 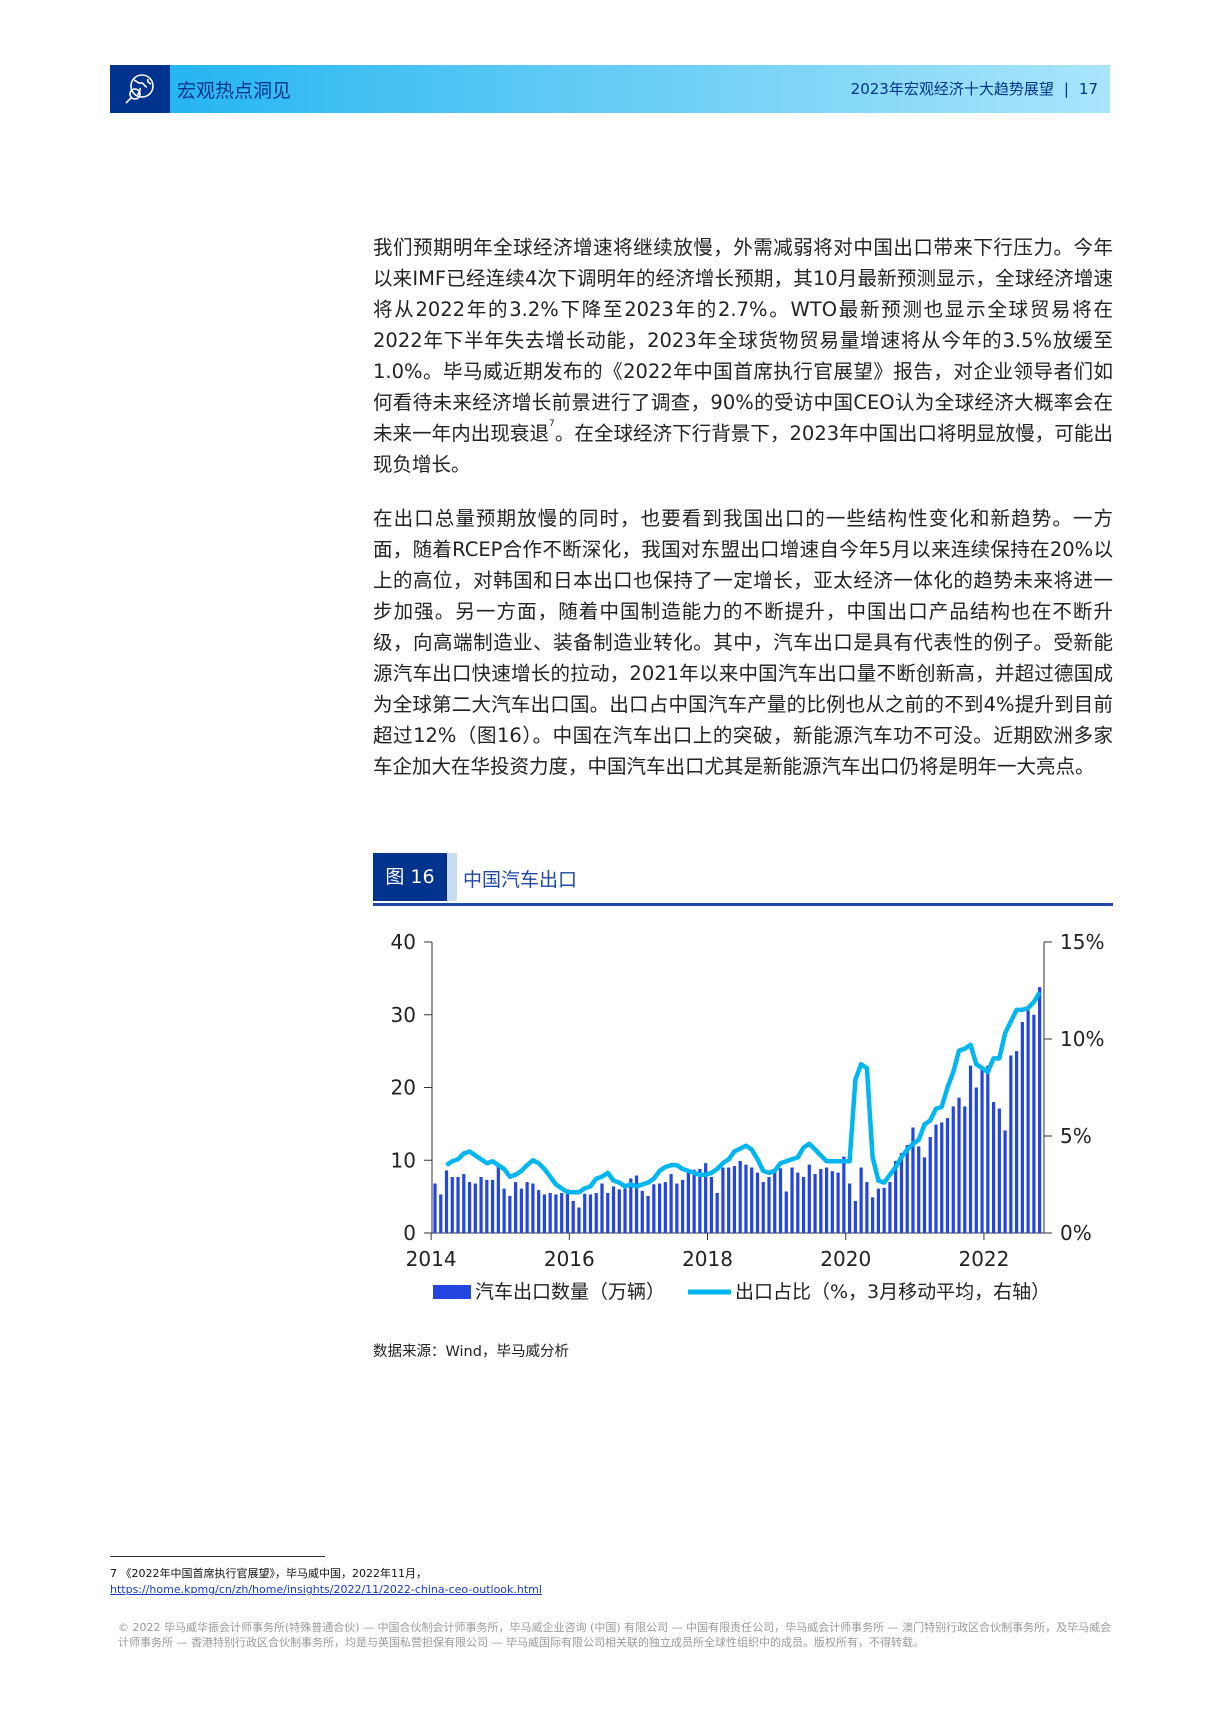 What do you see at coordinates (452, 1292) in the screenshot?
I see `legend-swatch-bar` at bounding box center [452, 1292].